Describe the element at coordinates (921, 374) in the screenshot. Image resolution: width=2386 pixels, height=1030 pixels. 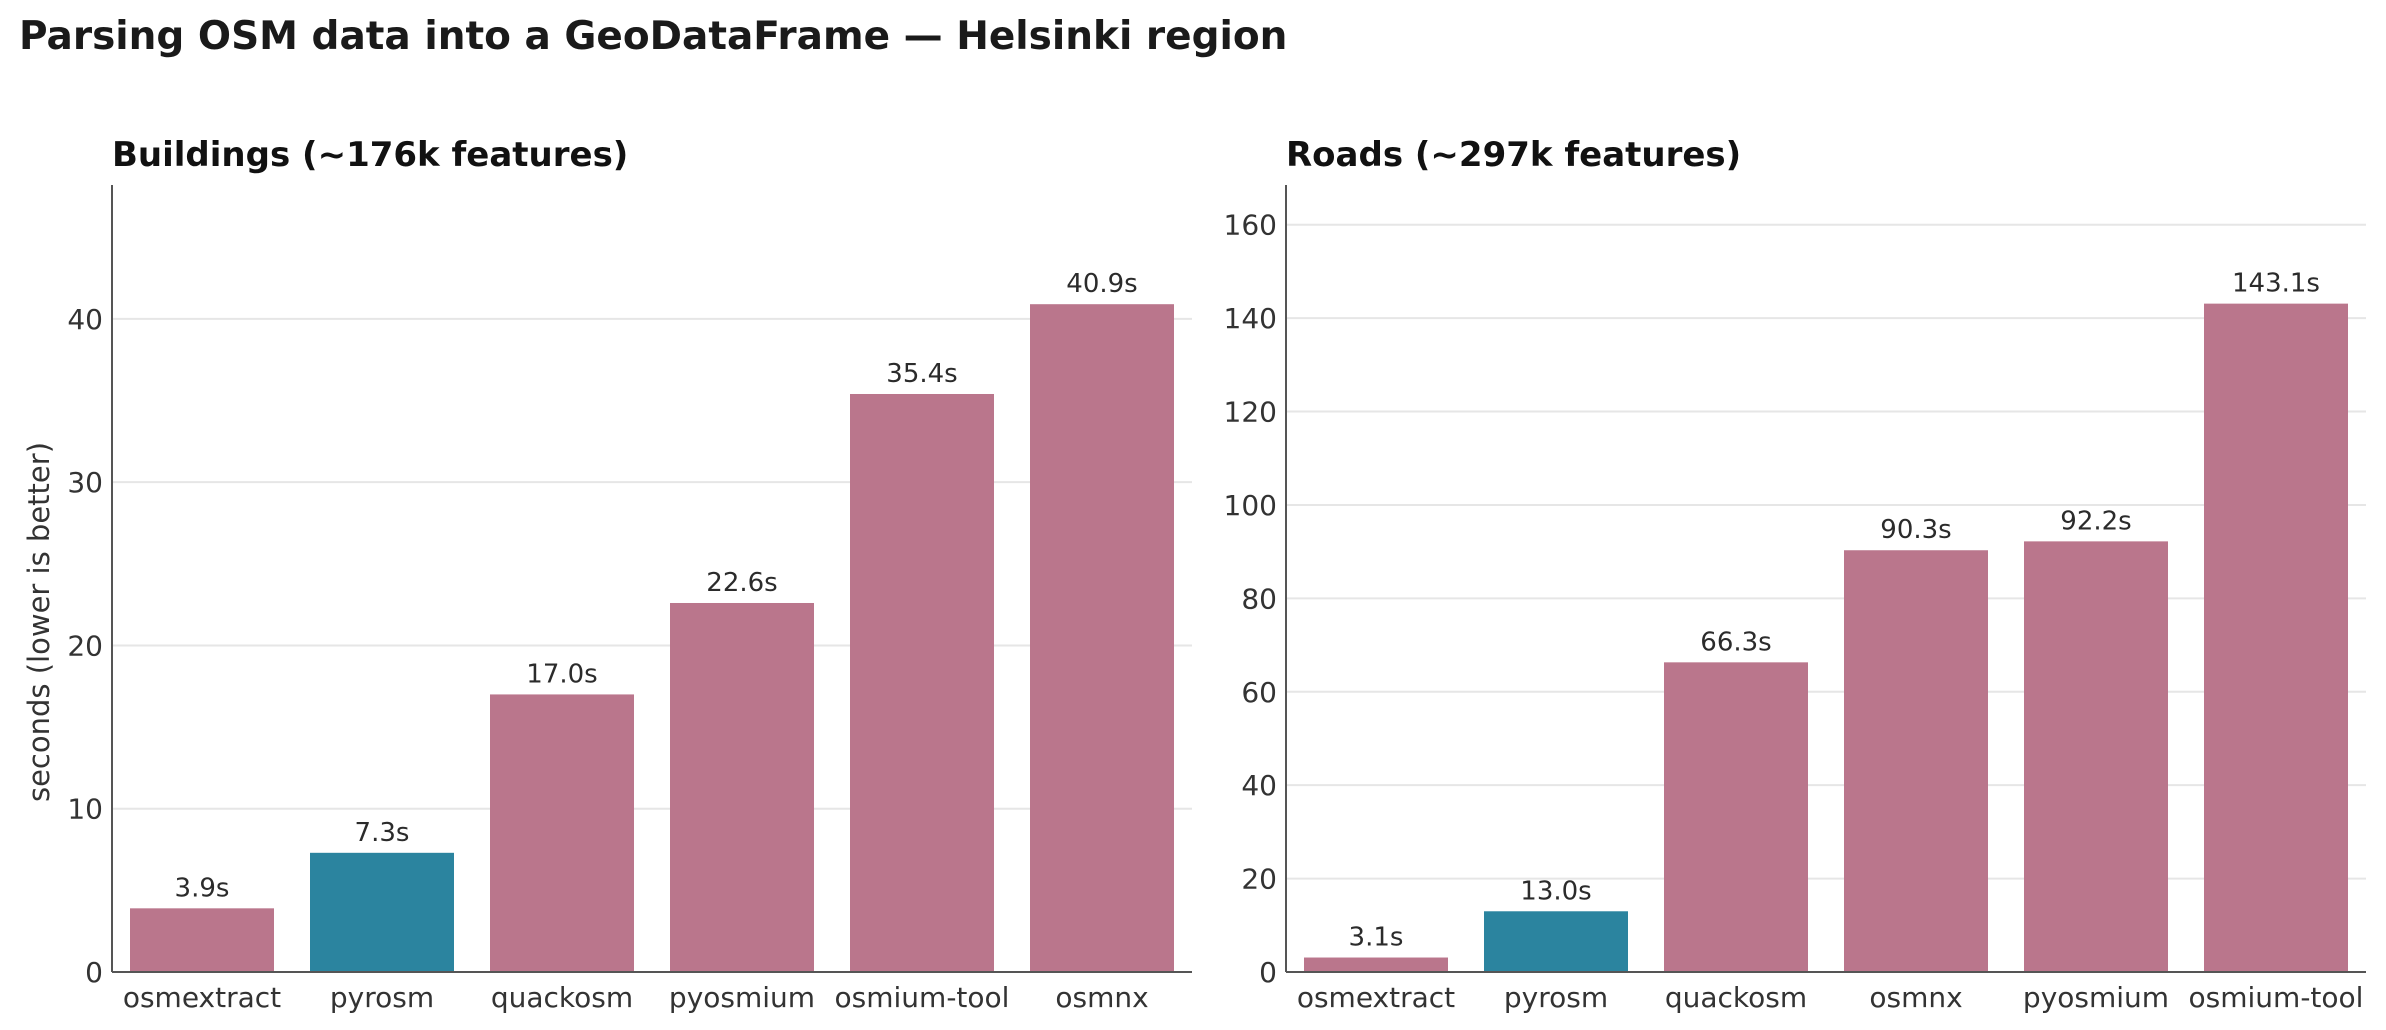
I see `bar-value-label: 35.4s` at that location.